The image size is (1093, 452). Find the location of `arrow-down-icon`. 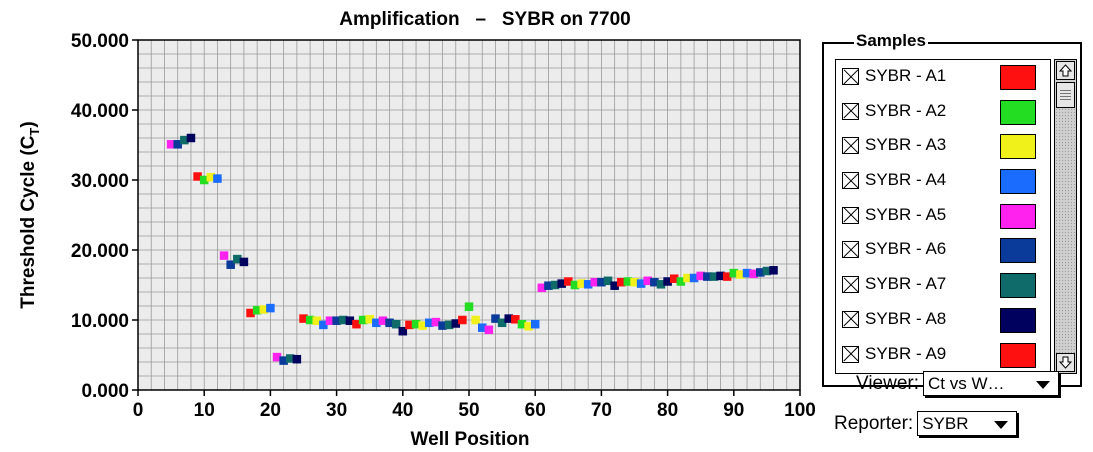

arrow-down-icon is located at coordinates (1065, 362).